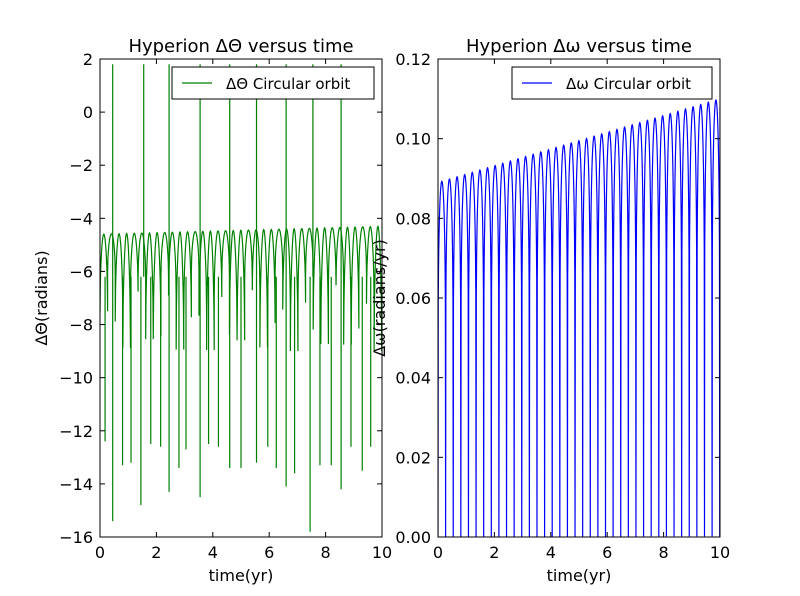 The height and width of the screenshot is (596, 800). I want to click on theta-x-tick-label: 10, so click(382, 552).